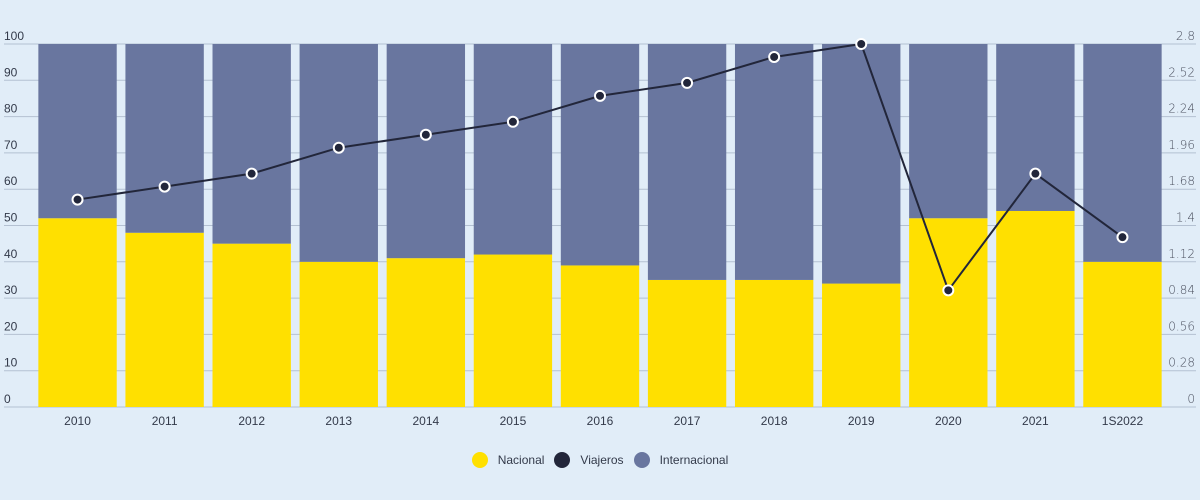 The width and height of the screenshot is (1200, 500). I want to click on x-tick-label: 2016, so click(600, 421).